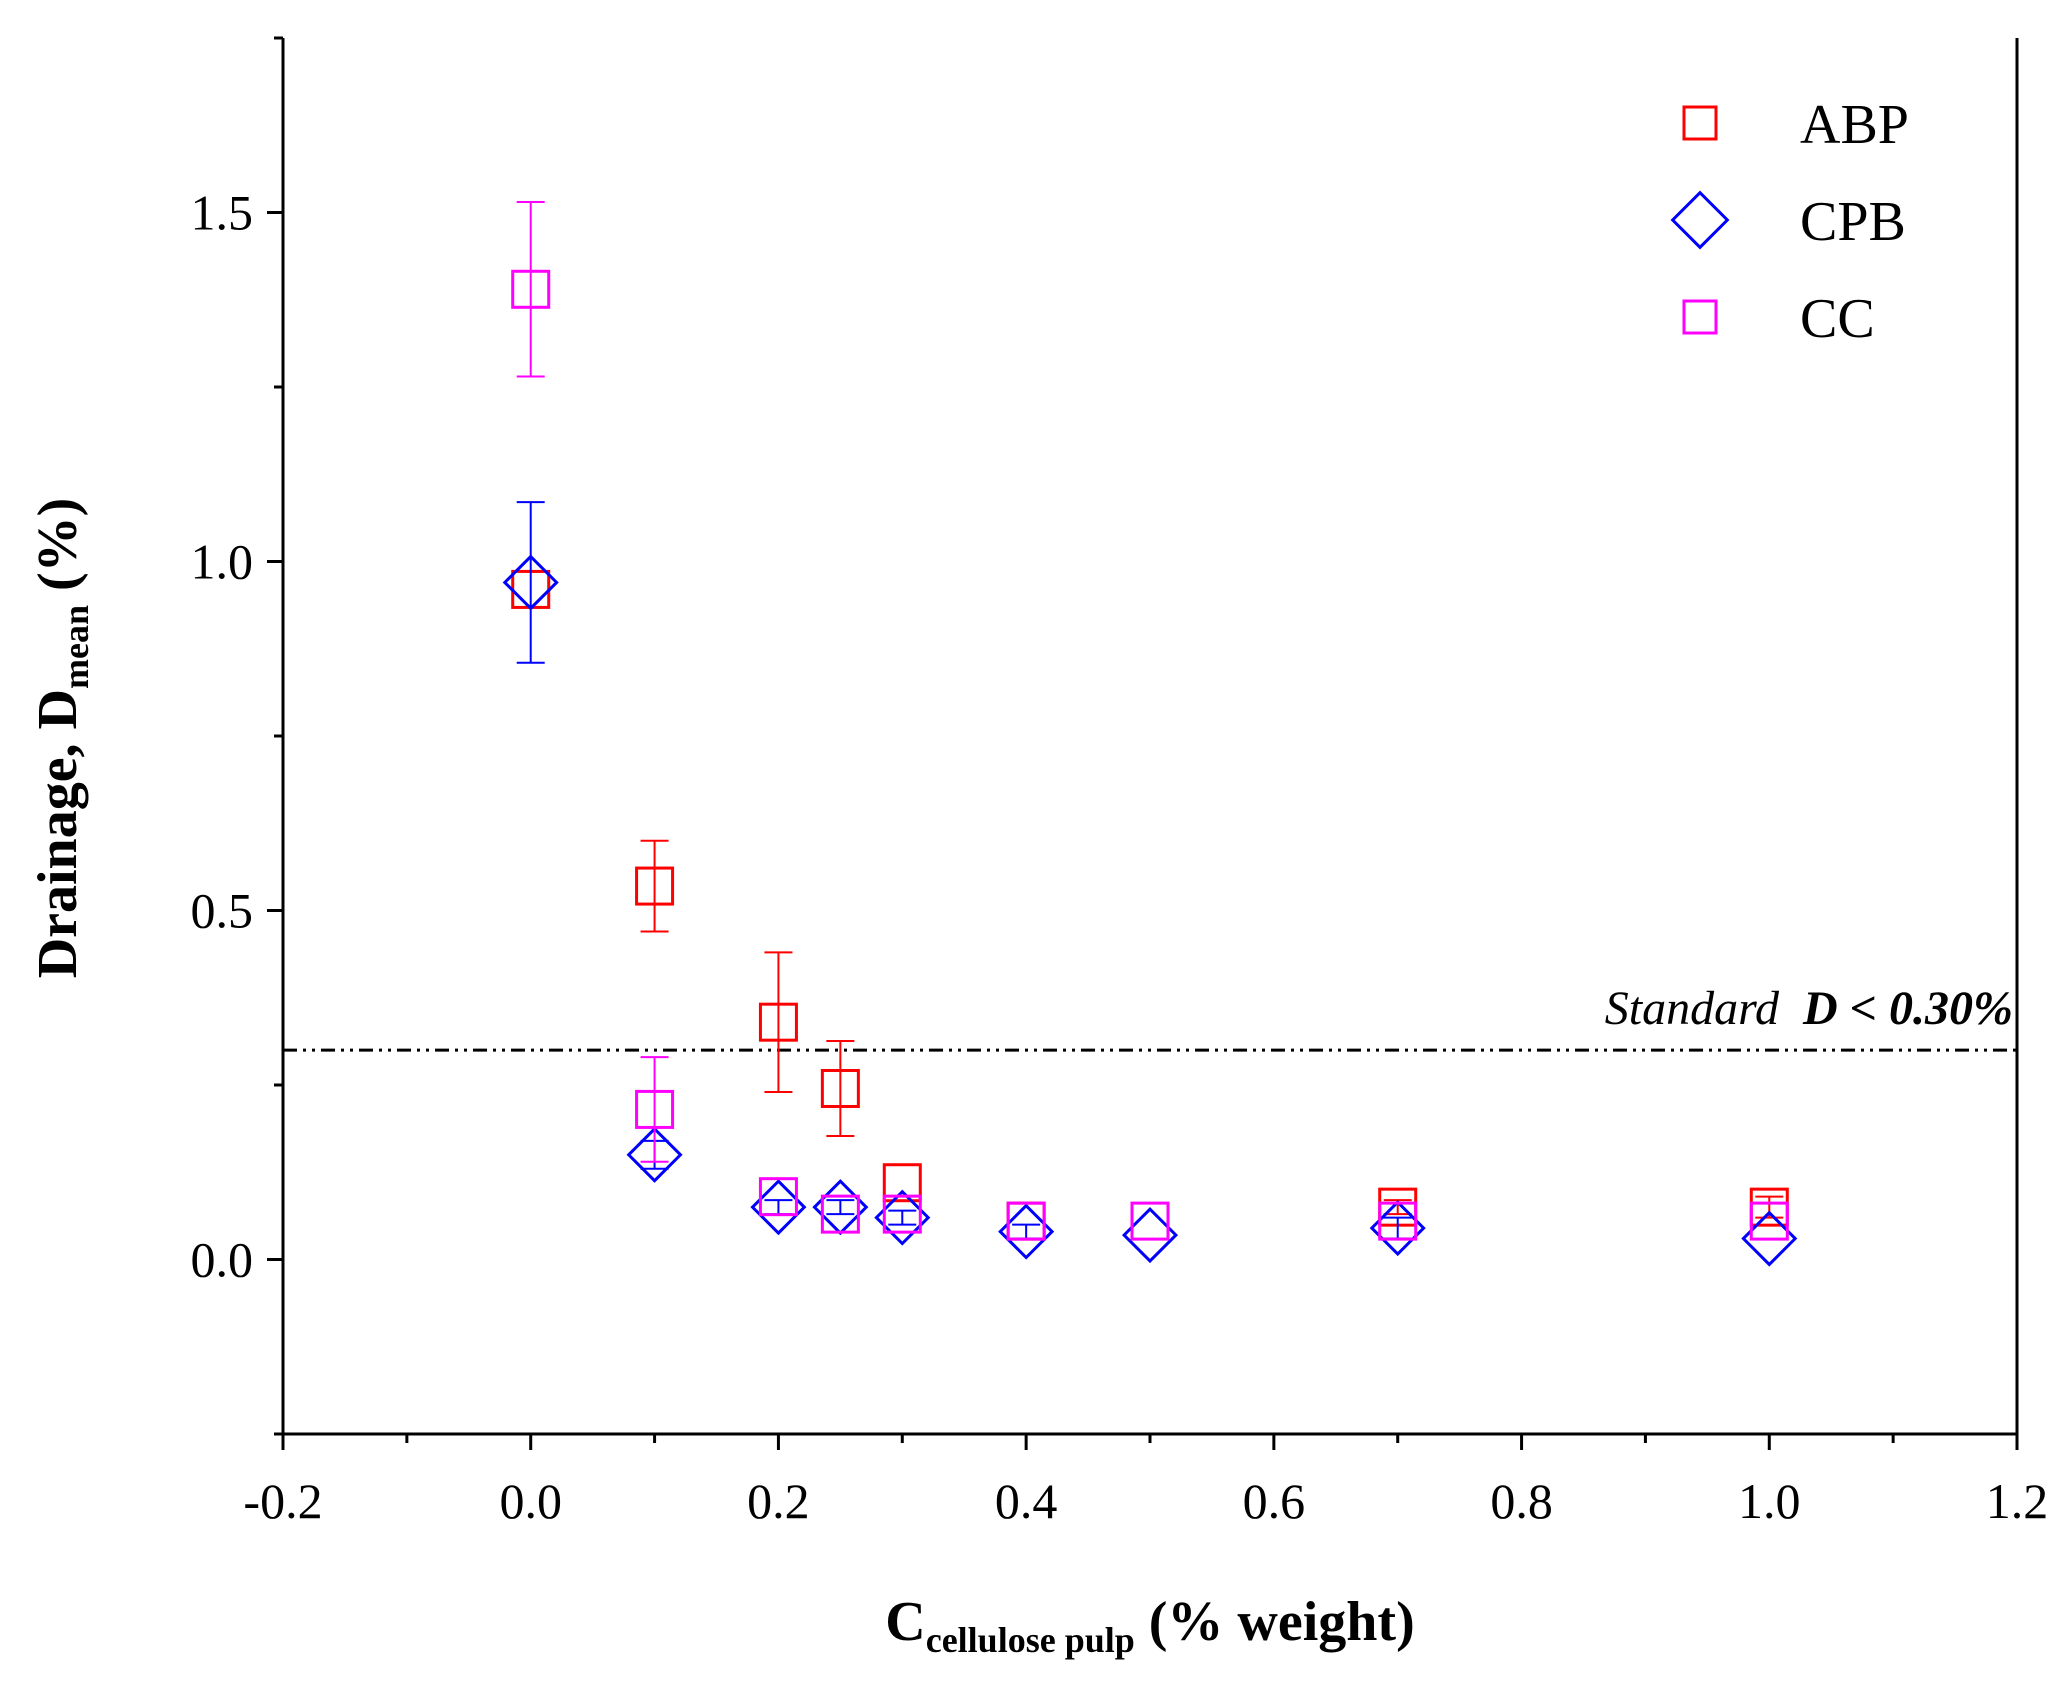 The width and height of the screenshot is (2069, 1697). I want to click on y-tick-label: 1.5, so click(222, 213).